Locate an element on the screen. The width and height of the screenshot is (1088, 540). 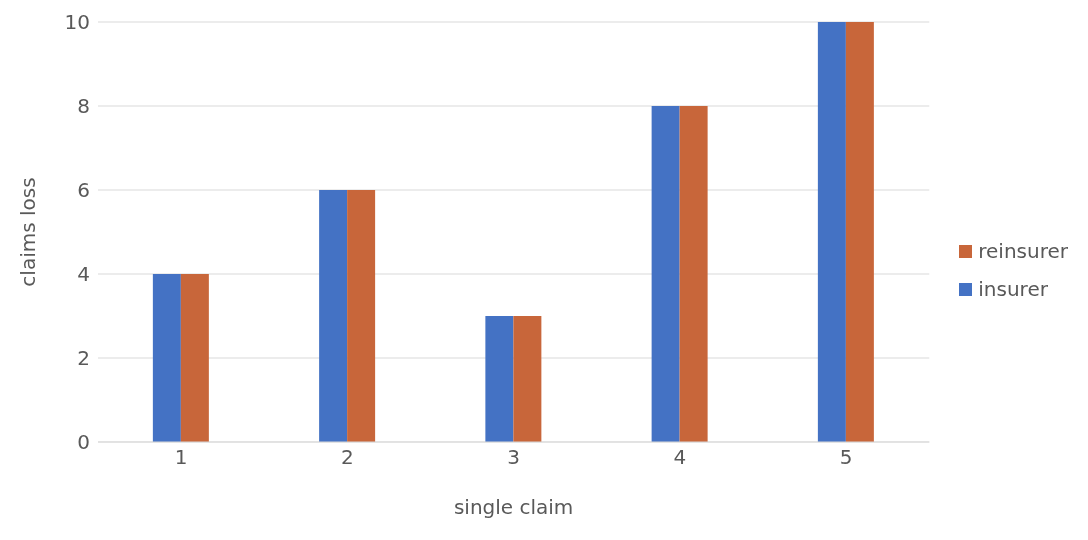
x-tick-label: 2 is located at coordinates (347, 457).